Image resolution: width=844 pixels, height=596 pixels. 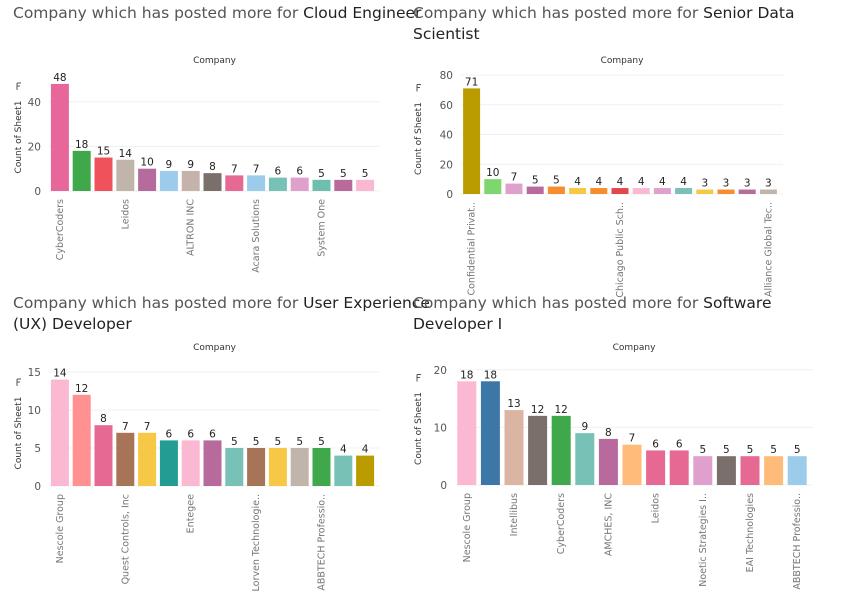 I want to click on x-category-label: Nescole Group, so click(x=60, y=528).